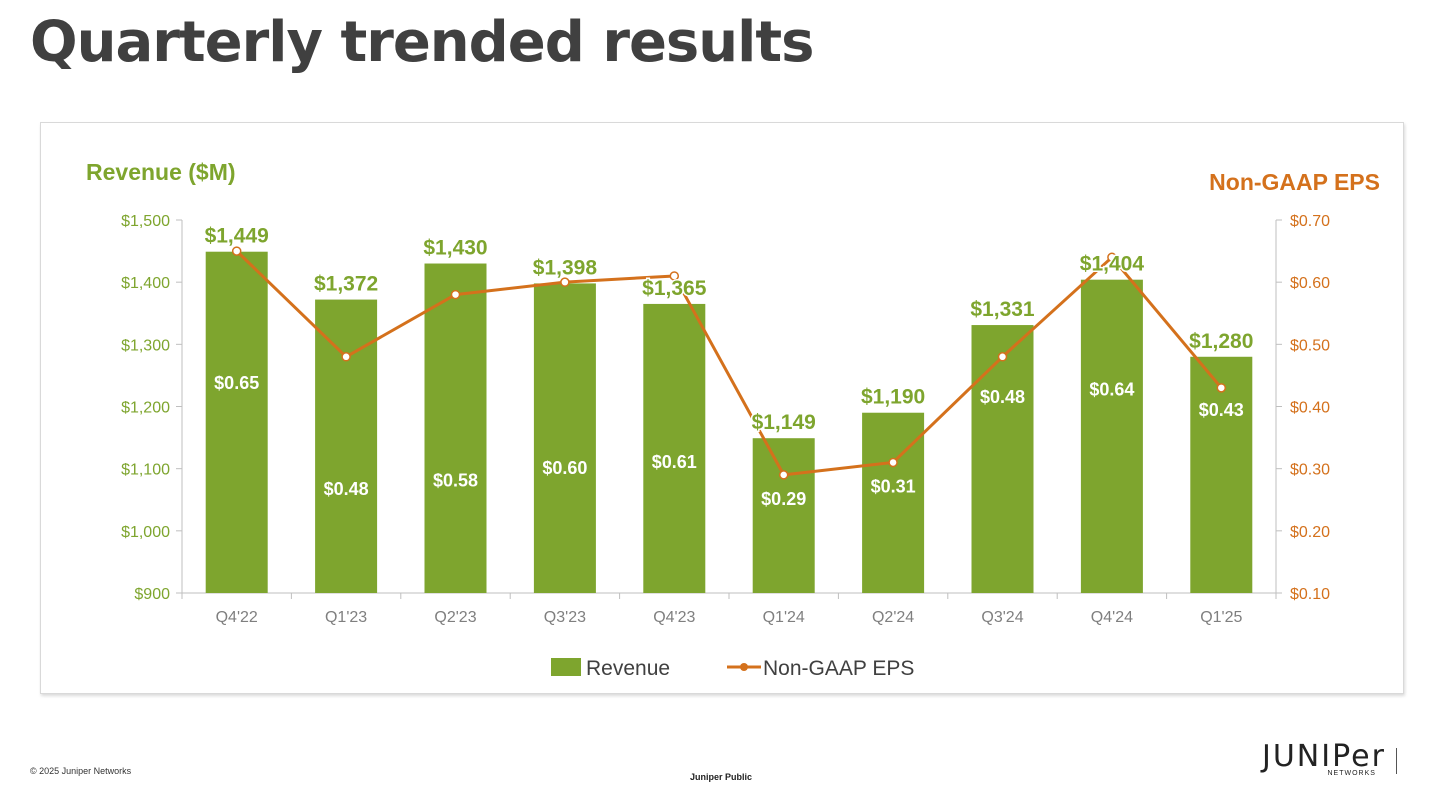 The height and width of the screenshot is (786, 1432). Describe the element at coordinates (455, 617) in the screenshot. I see `x-tick-label: Q2'23` at that location.